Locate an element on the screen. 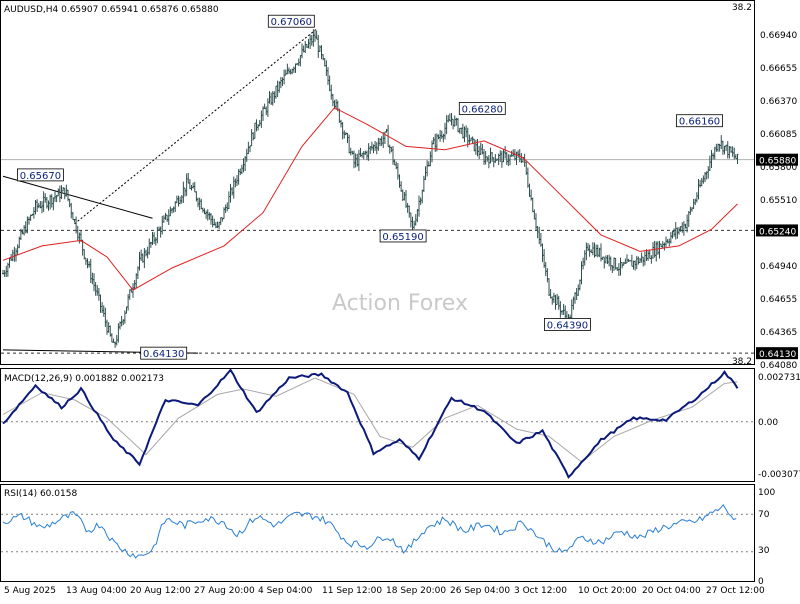  price-ytick: 0.65800 is located at coordinates (778, 168).